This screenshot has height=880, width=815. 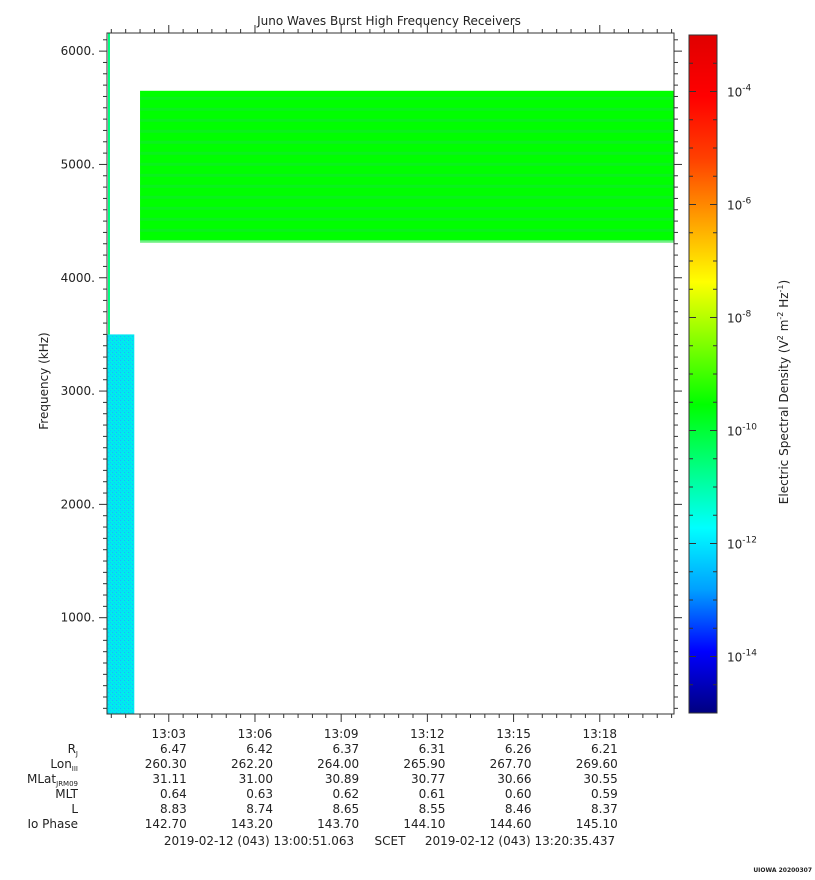 What do you see at coordinates (749, 654) in the screenshot?
I see `cb-tick-exp: -14` at bounding box center [749, 654].